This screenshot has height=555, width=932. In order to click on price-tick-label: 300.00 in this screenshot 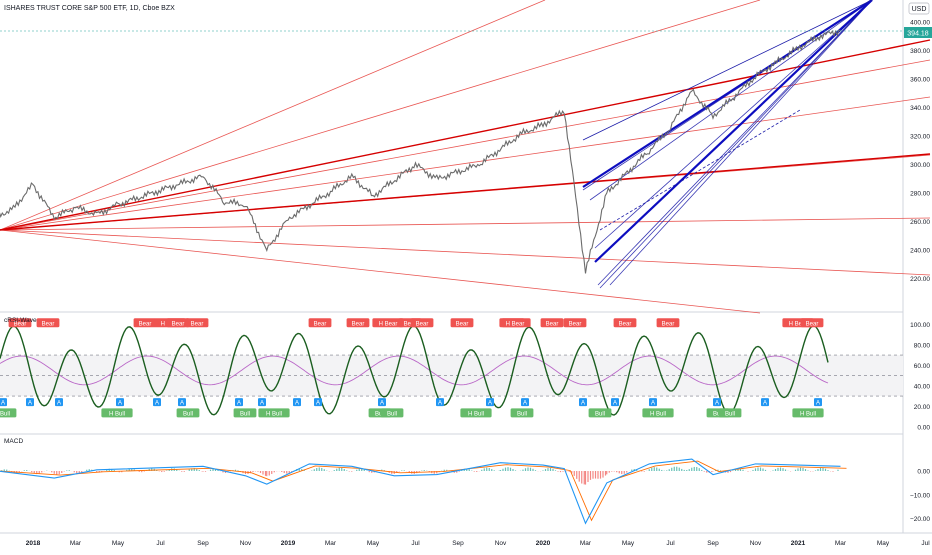, I will do `click(920, 165)`.